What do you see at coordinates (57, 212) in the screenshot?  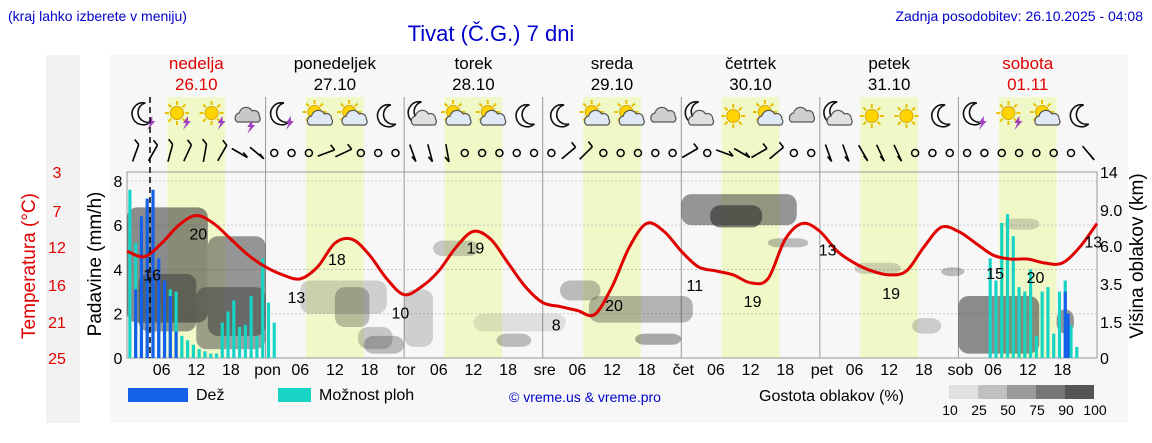 I see `temp-tick: 7` at bounding box center [57, 212].